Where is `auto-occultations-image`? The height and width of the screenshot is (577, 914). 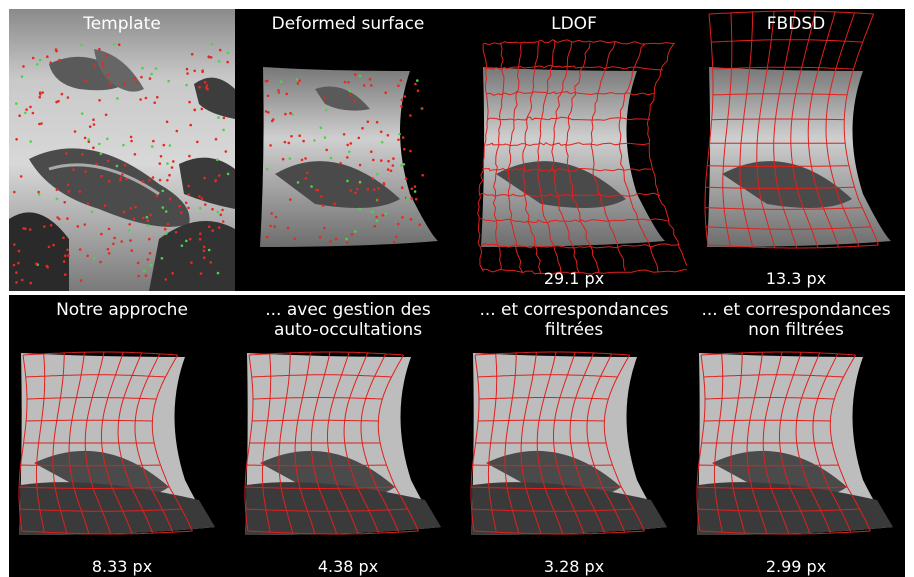
auto-occultations-image is located at coordinates (342, 443).